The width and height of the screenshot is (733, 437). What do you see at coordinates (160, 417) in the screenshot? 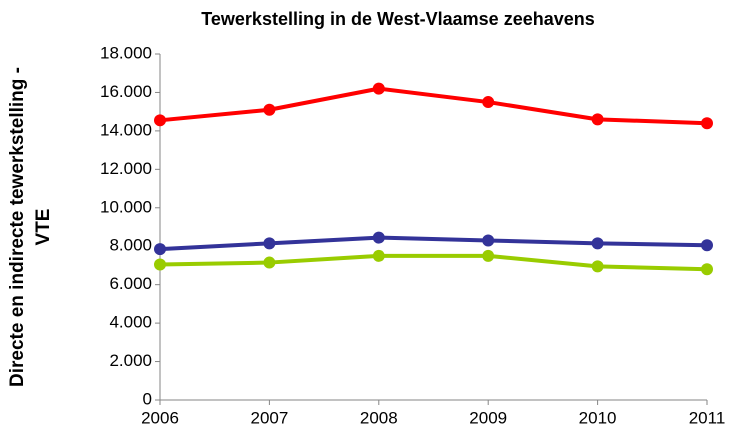
I see `x-tick-label: 2006` at bounding box center [160, 417].